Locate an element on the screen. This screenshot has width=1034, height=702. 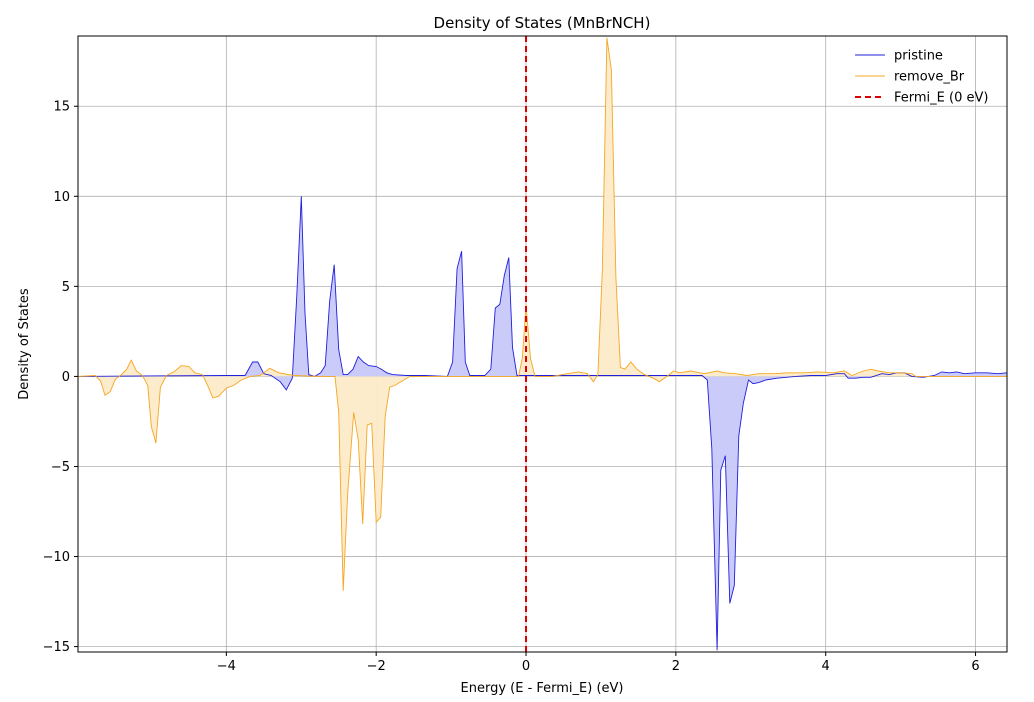
y-tick-label: 10 is located at coordinates (61, 197).